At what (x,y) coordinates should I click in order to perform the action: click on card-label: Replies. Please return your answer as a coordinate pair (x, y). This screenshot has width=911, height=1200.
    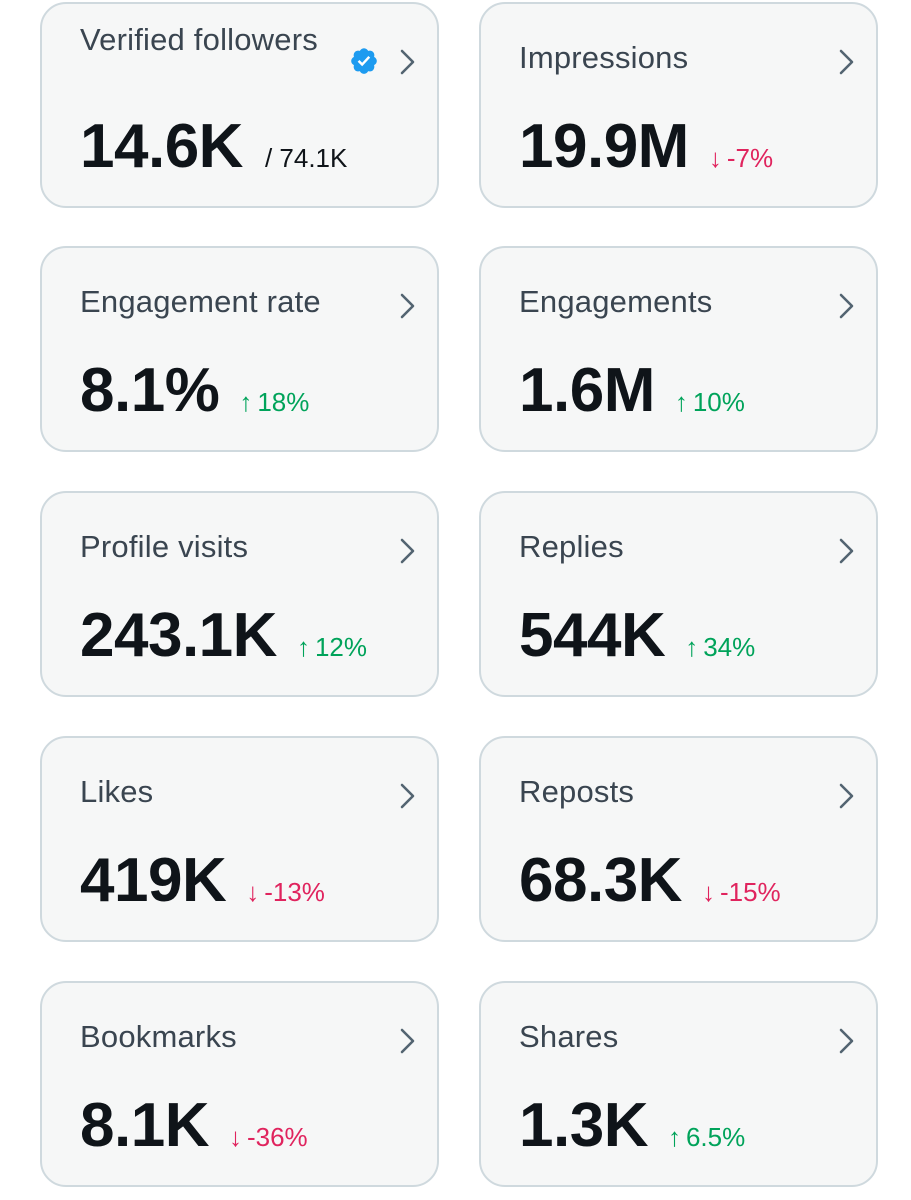
    Looking at the image, I should click on (571, 546).